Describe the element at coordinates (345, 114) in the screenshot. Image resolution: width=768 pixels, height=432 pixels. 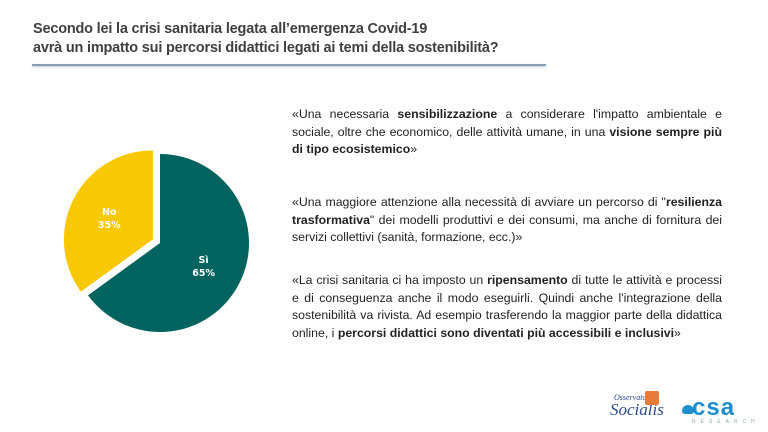
I see `quote-text: «Una necessaria` at that location.